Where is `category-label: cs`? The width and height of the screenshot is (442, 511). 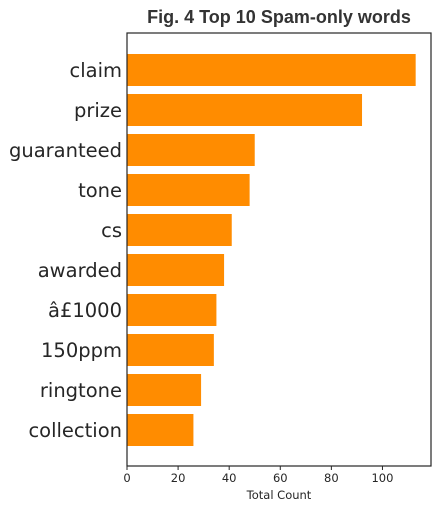 category-label: cs is located at coordinates (111, 230).